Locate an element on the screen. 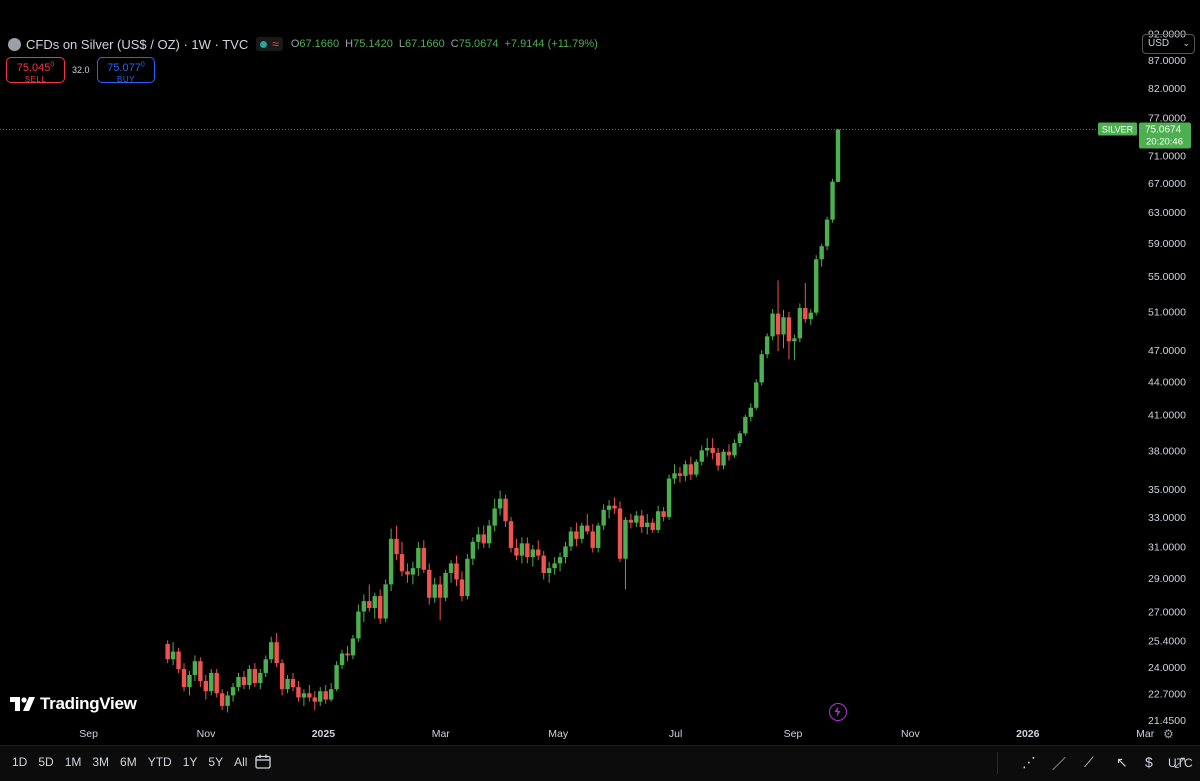 The height and width of the screenshot is (781, 1200). tradingview-logo: TradingView is located at coordinates (73, 704).